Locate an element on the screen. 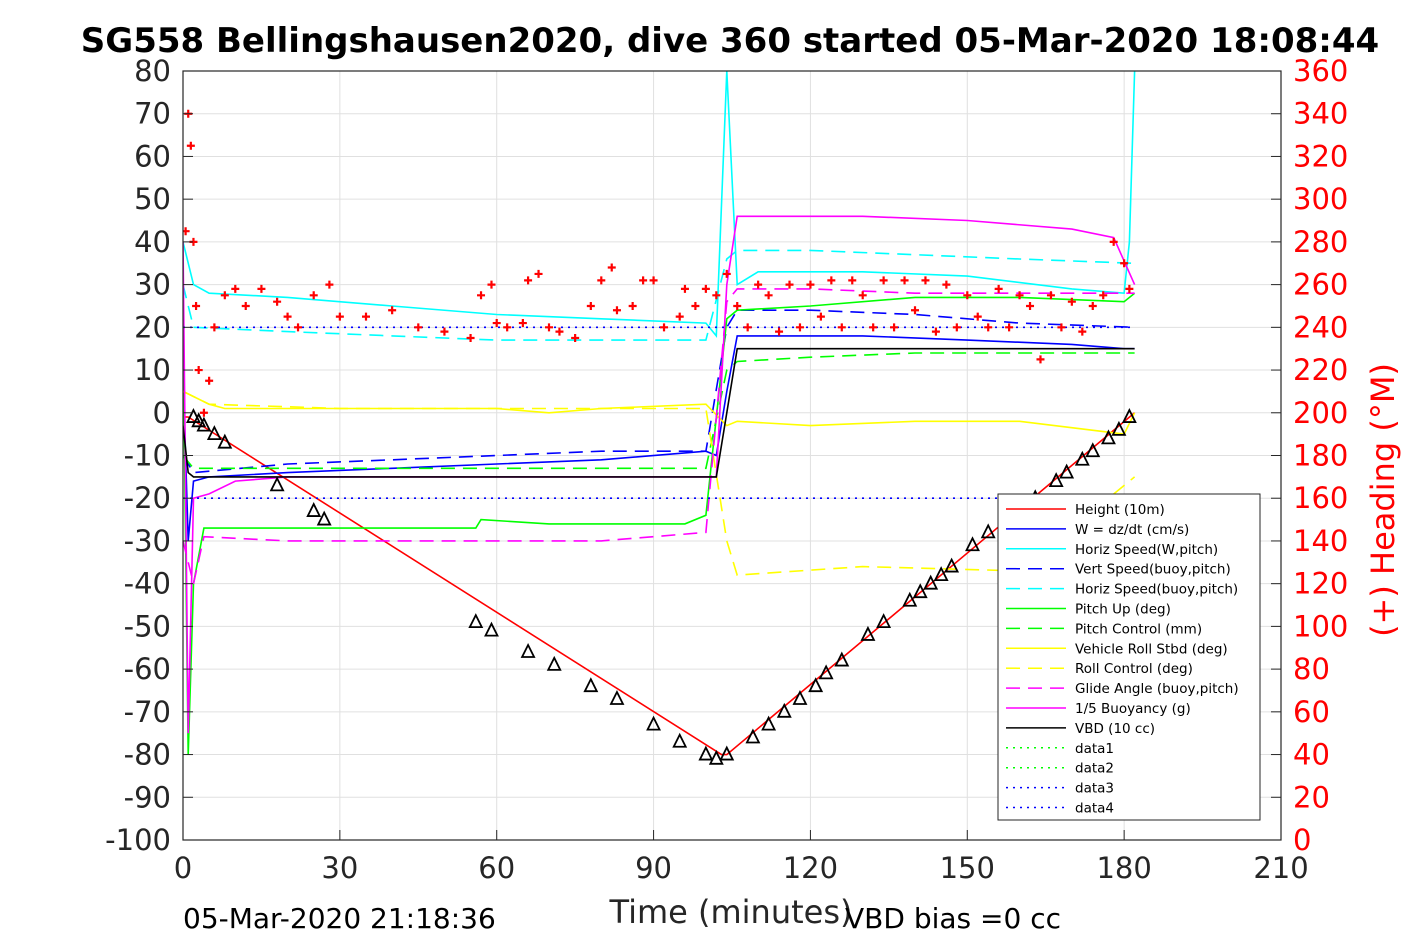 Image resolution: width=1417 pixels, height=945 pixels. series-w-dz-dt-cm-s is located at coordinates (659, 438).